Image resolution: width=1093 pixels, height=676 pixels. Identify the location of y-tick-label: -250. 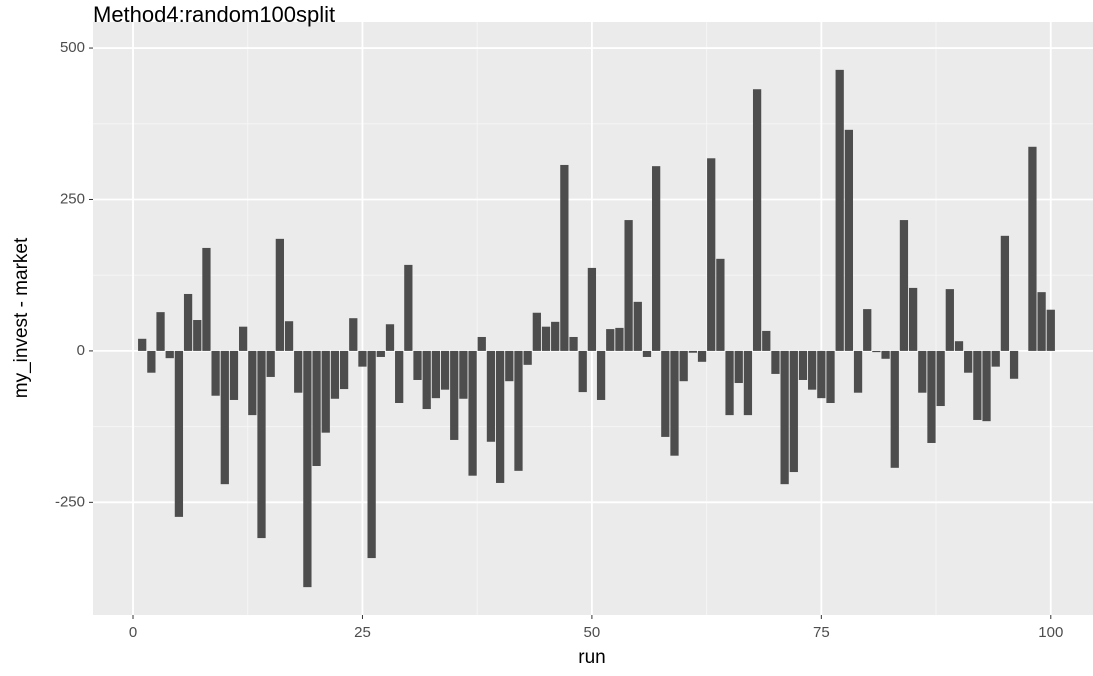
(70, 501).